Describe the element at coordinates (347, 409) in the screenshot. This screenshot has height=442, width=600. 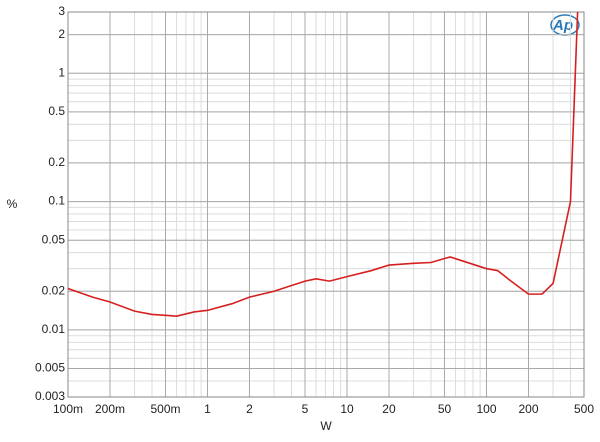
I see `x-tick-label: 10` at that location.